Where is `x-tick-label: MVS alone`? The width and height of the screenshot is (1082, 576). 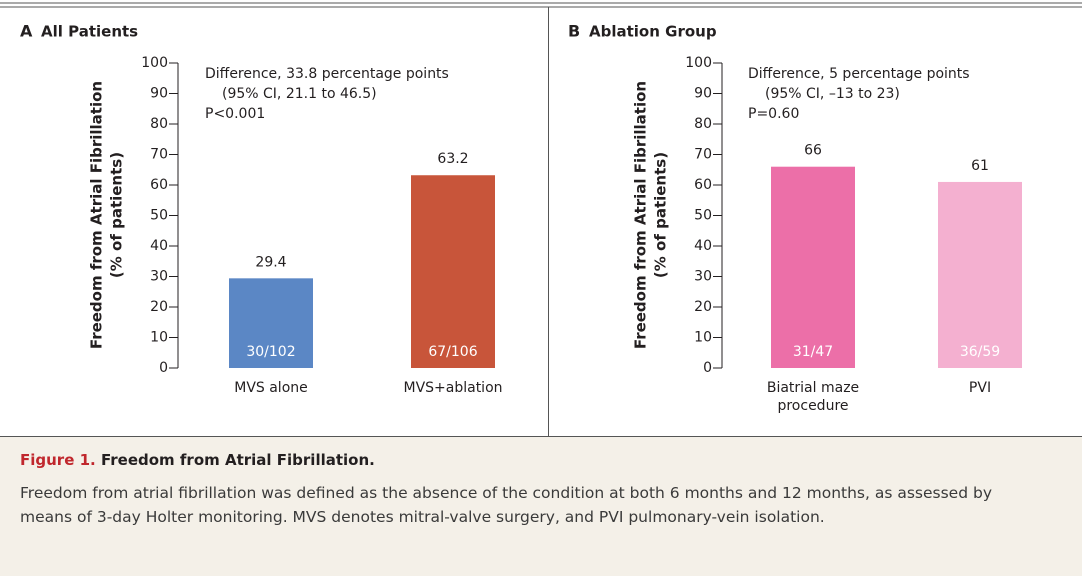
x-tick-label: MVS alone is located at coordinates (271, 388).